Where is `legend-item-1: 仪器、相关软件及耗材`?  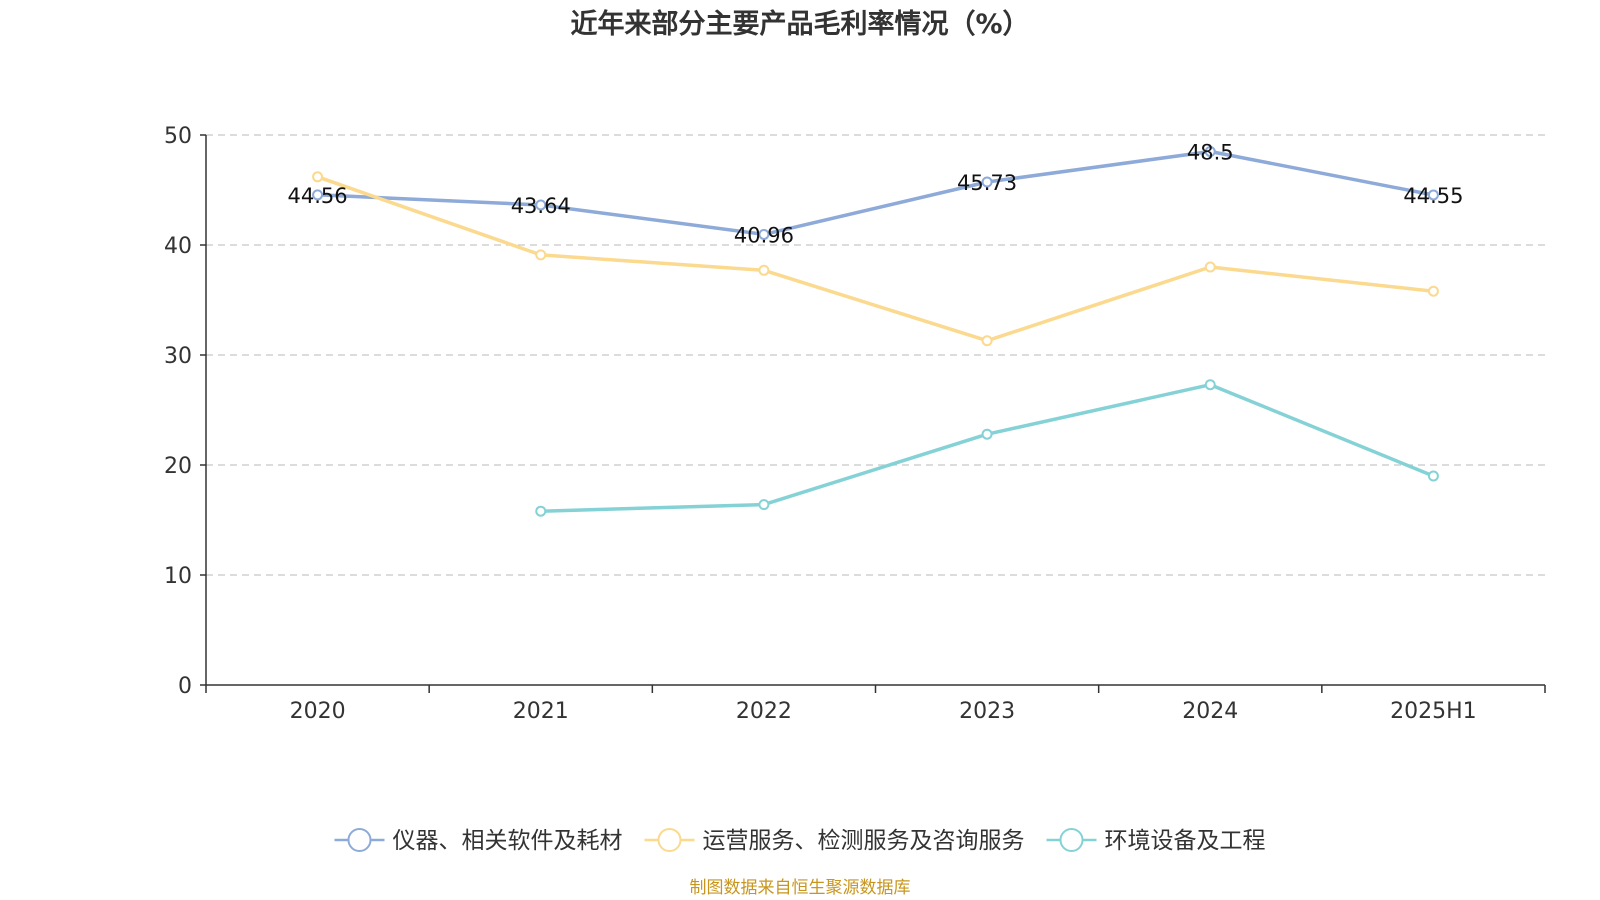
legend-item-1: 仪器、相关软件及耗材 is located at coordinates (478, 841).